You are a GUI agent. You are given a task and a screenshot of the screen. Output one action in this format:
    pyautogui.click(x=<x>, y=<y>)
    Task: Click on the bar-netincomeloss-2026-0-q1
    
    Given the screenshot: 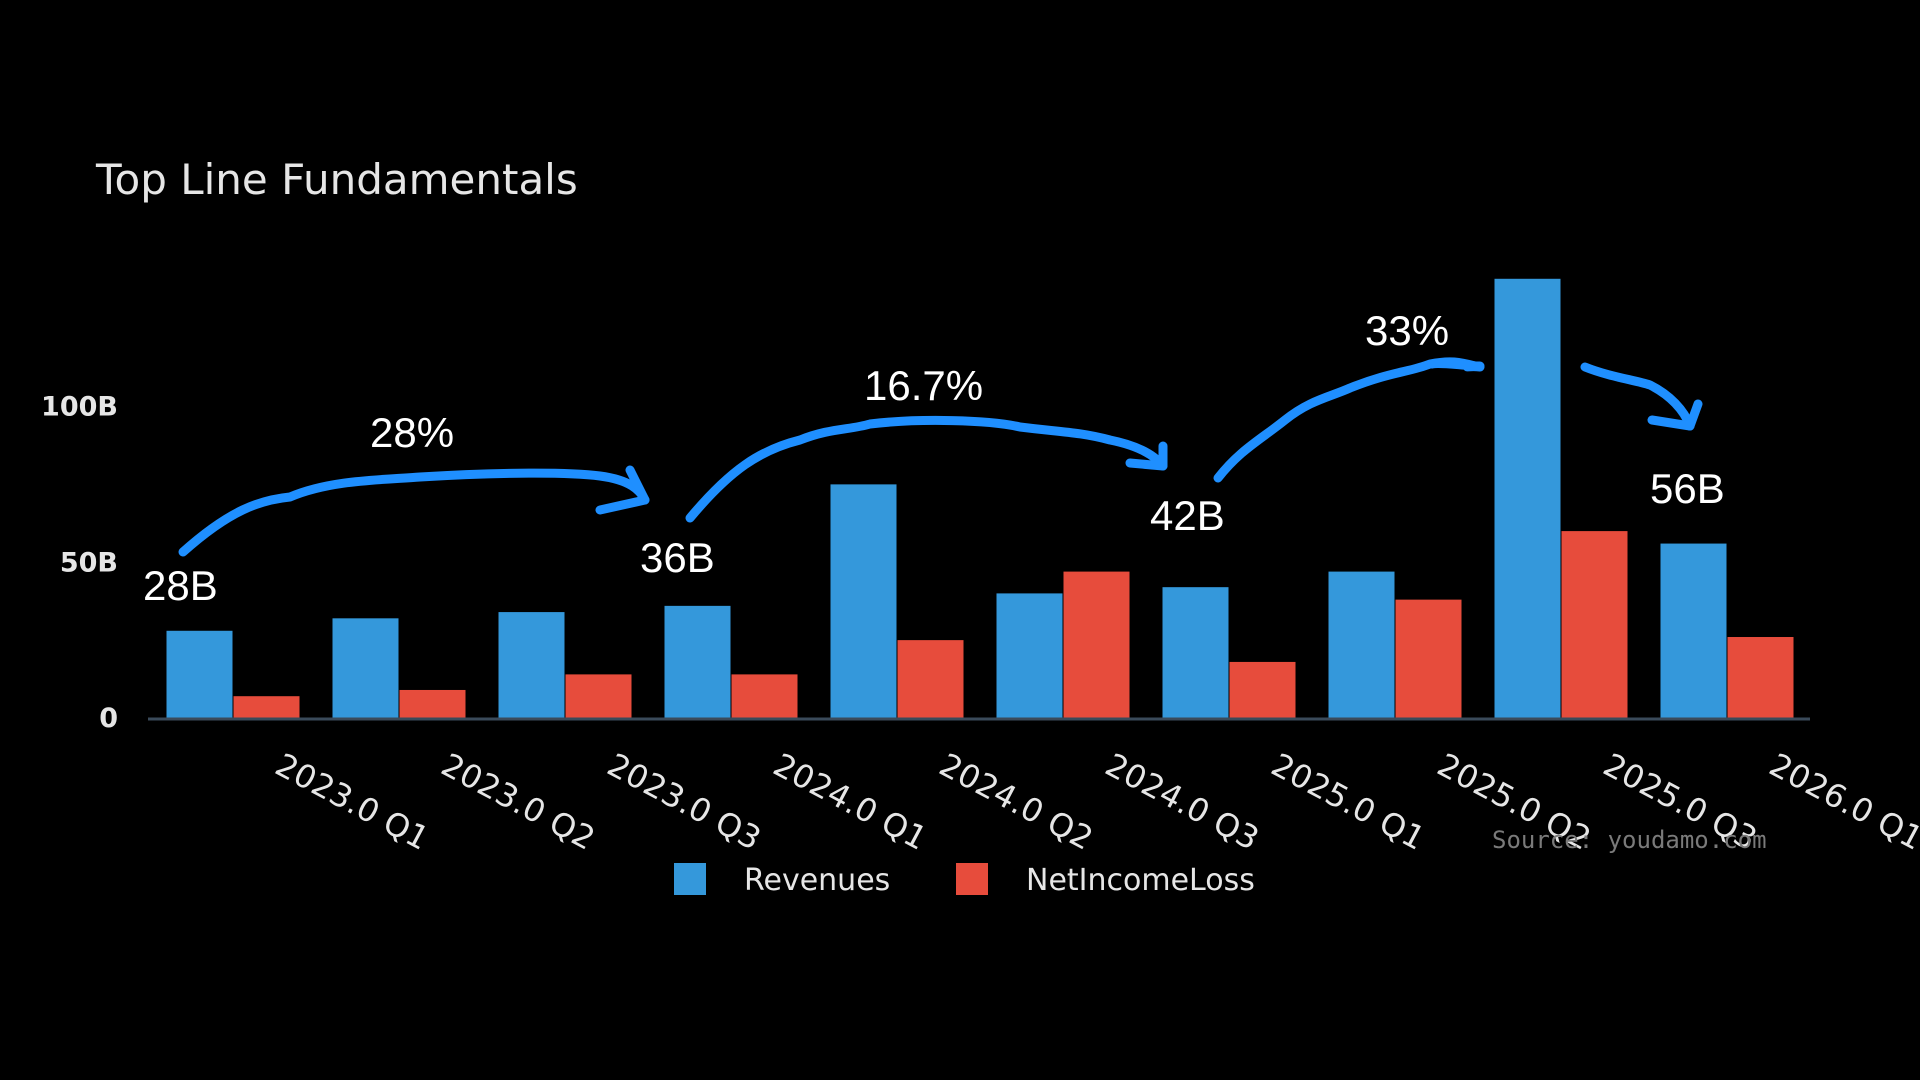 What is the action you would take?
    pyautogui.click(x=1760, y=677)
    